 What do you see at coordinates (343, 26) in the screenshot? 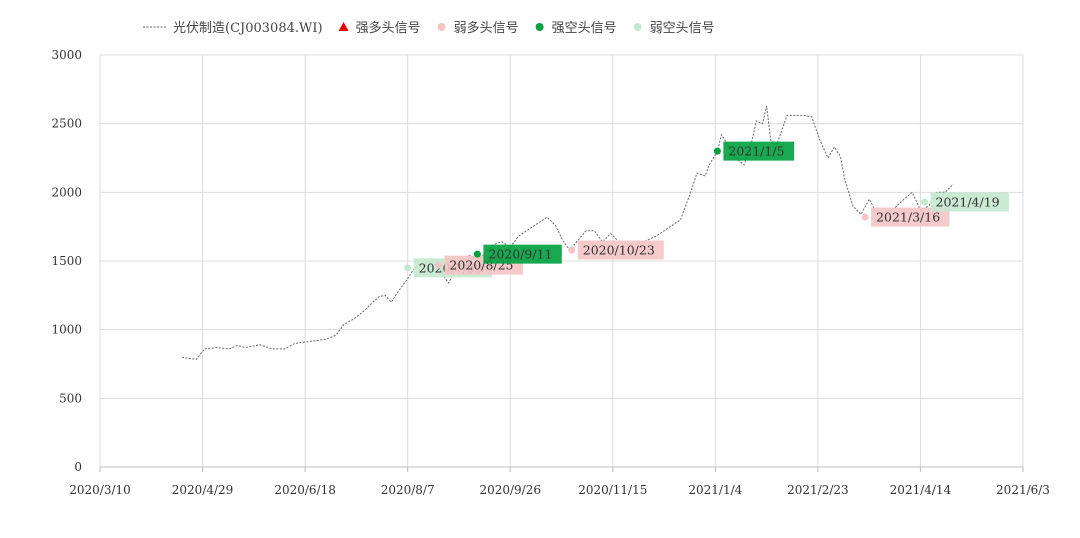
I see `legend-triangle-icon` at bounding box center [343, 26].